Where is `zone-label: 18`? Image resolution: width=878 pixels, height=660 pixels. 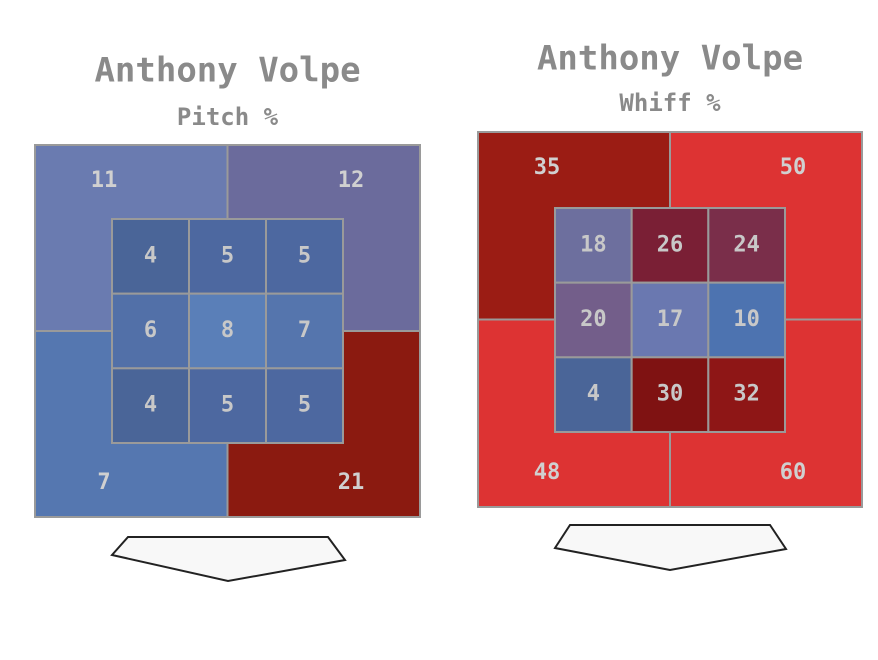
zone-label: 18 is located at coordinates (593, 244).